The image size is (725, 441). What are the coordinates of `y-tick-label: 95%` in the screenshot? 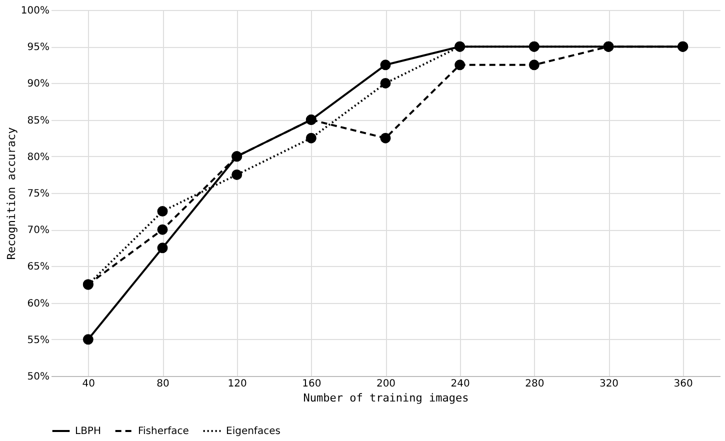 It's located at (38, 48).